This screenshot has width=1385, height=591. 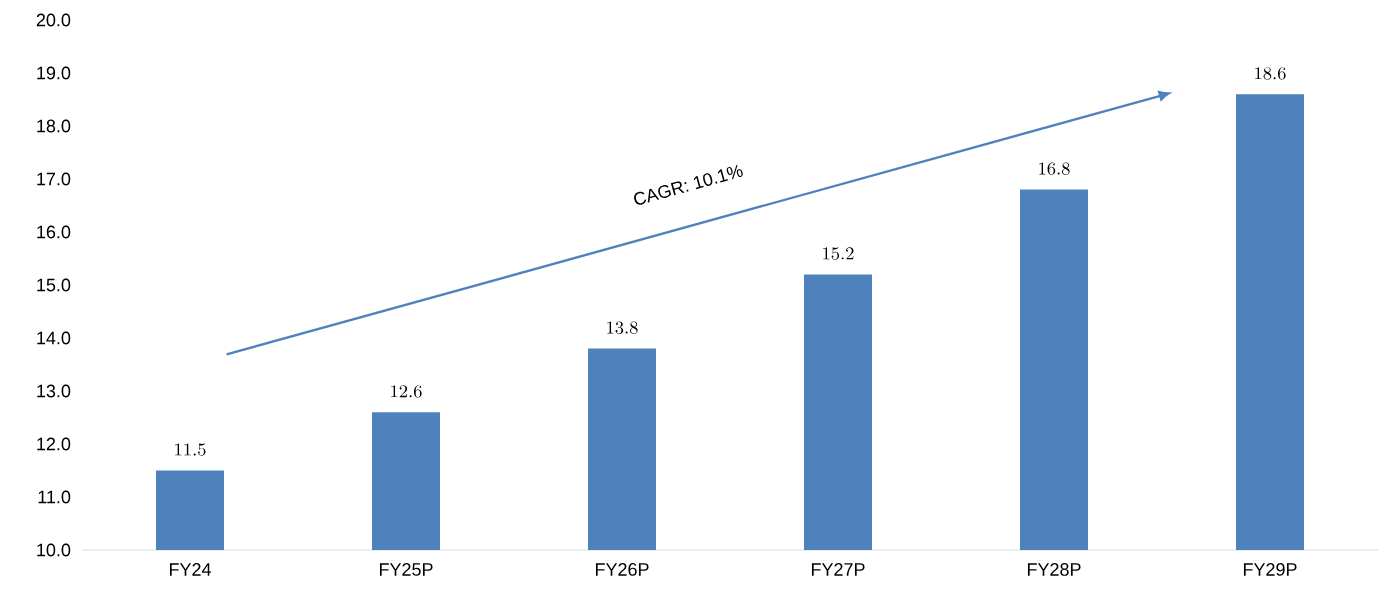 I want to click on data-label: 15.2, so click(x=838, y=253).